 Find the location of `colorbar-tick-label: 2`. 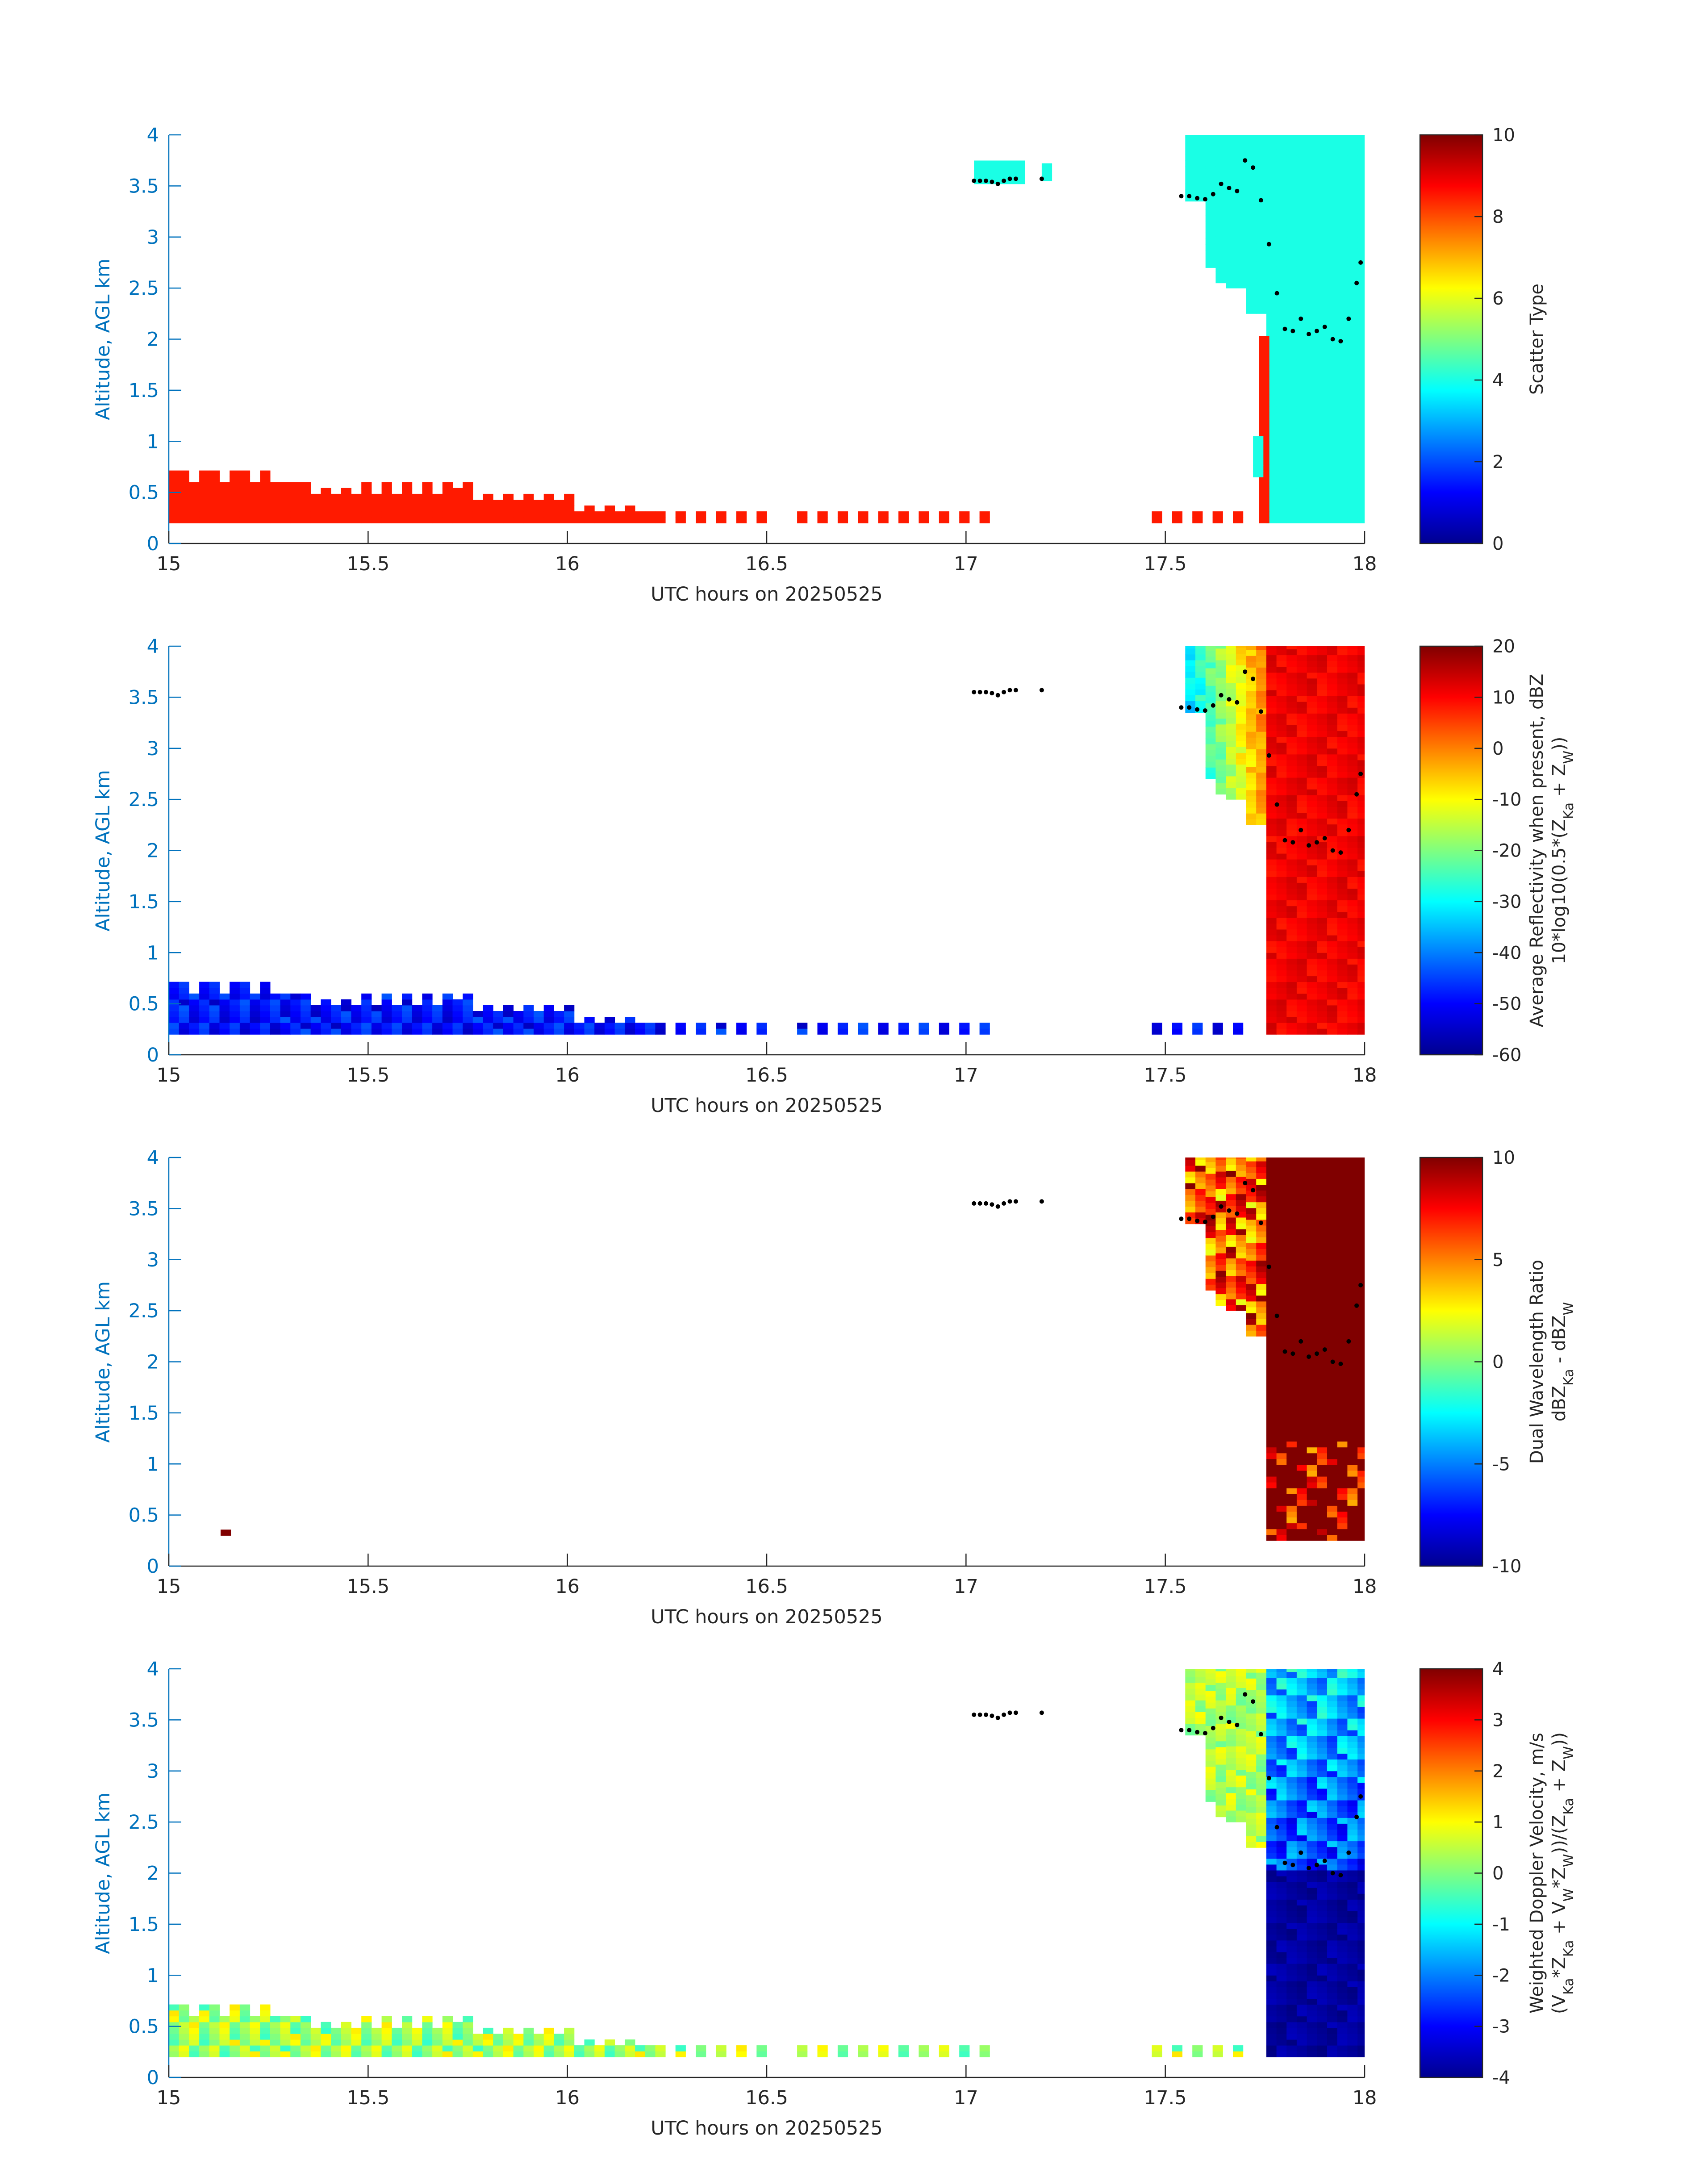

colorbar-tick-label: 2 is located at coordinates (1497, 1771).